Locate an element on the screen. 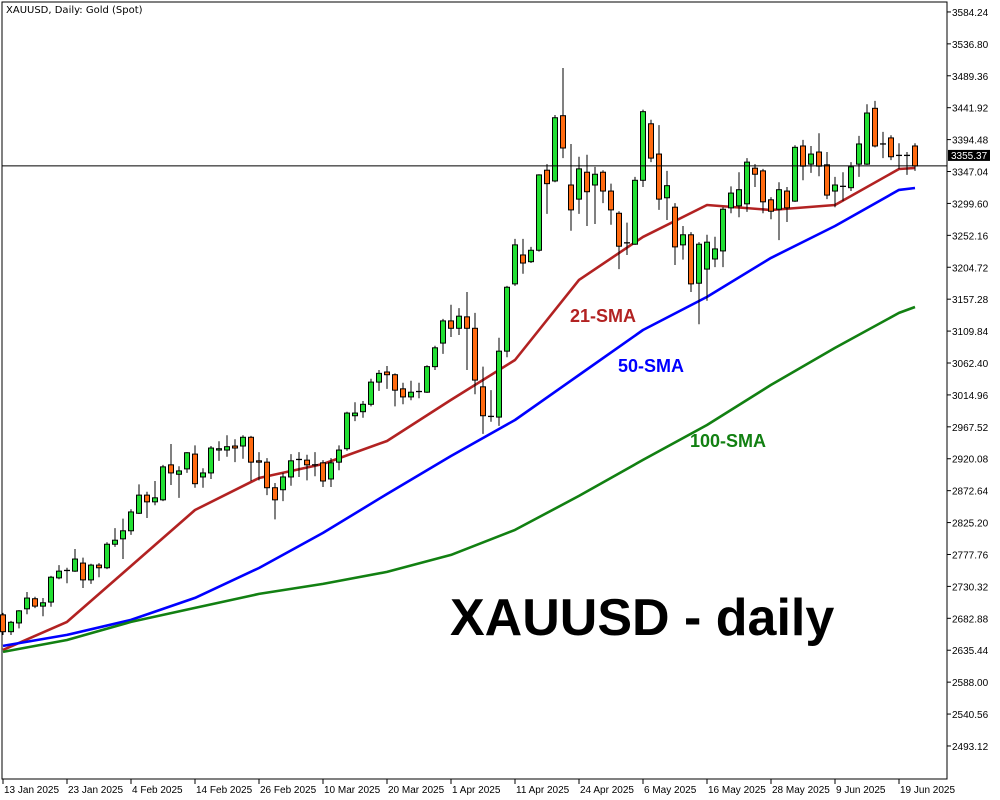 The image size is (1000, 800). legend-sma21-label: 21-SMA is located at coordinates (603, 316).